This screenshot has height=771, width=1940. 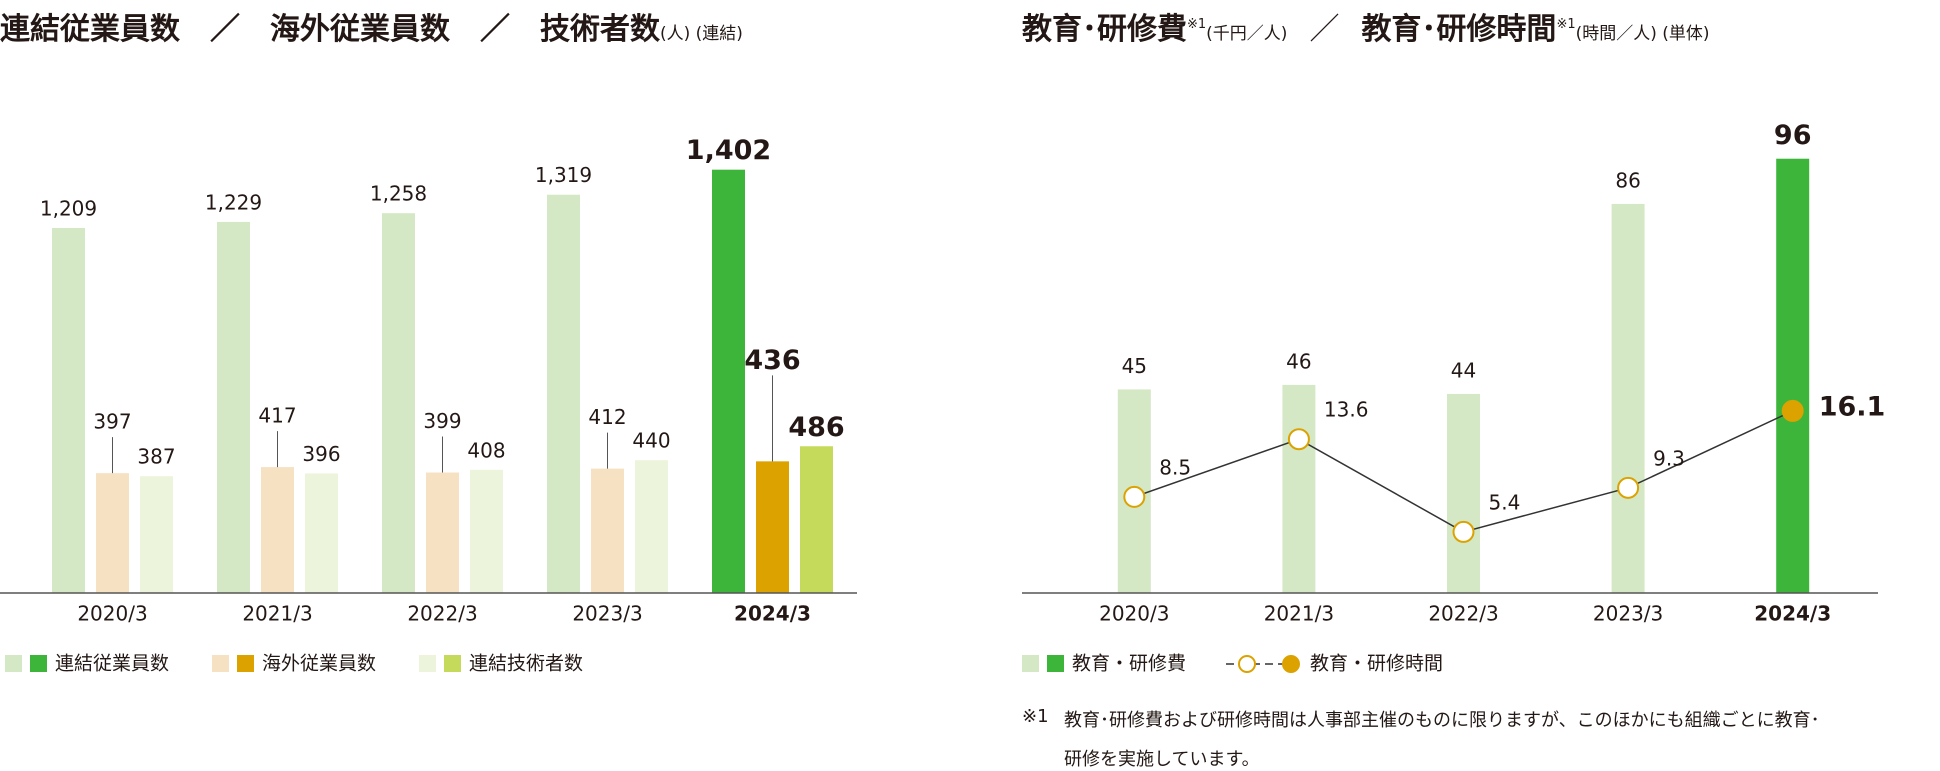 I want to click on title-unit: (人) (連結), so click(x=701, y=34).